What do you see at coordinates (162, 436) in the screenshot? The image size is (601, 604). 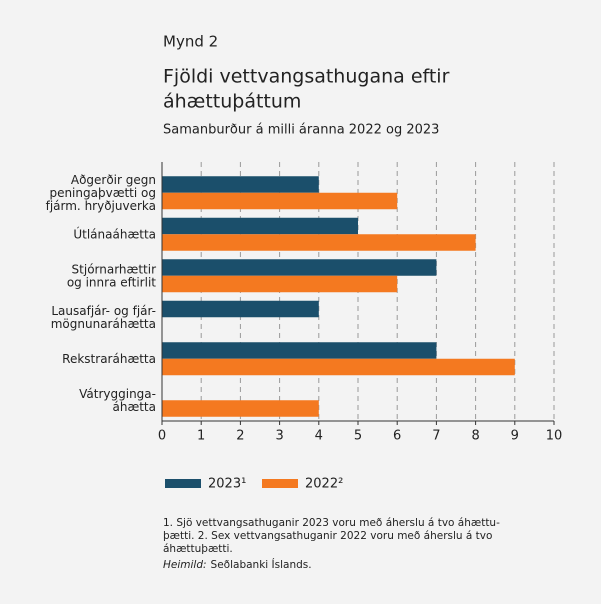 I see `x-tick-label: 0` at bounding box center [162, 436].